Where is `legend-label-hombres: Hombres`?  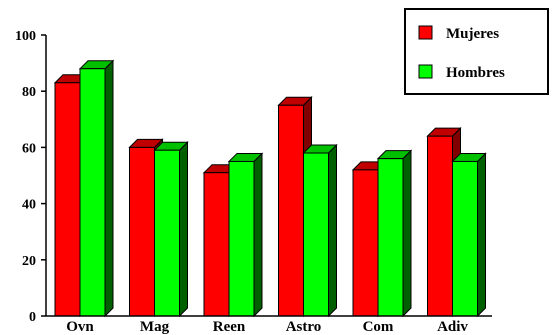 legend-label-hombres: Hombres is located at coordinates (475, 73).